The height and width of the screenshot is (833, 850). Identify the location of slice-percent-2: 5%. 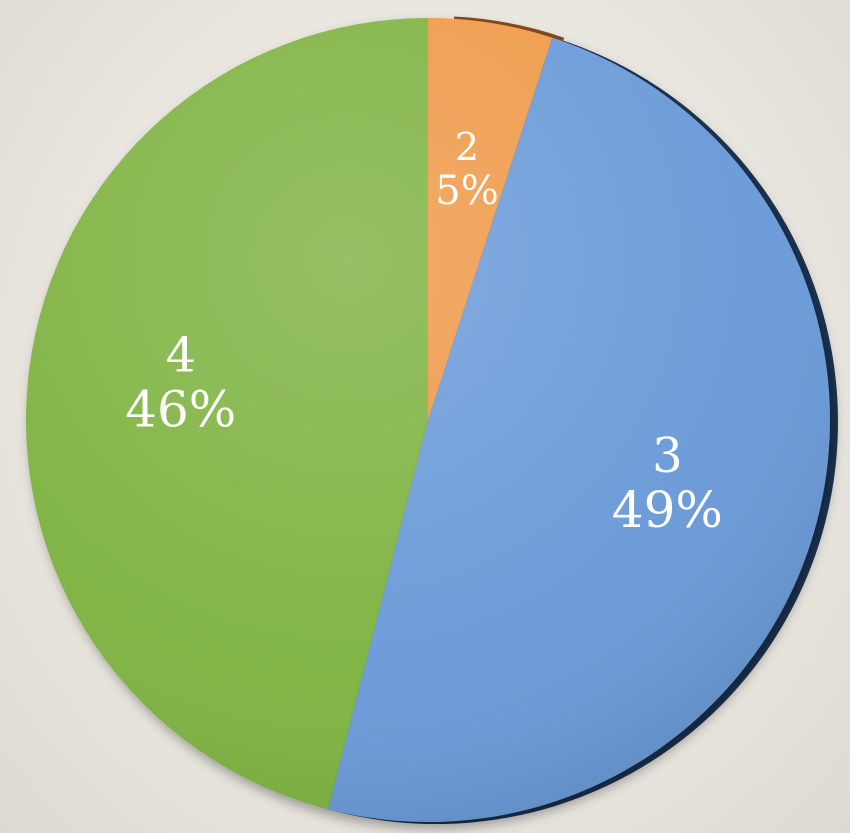
(466, 191).